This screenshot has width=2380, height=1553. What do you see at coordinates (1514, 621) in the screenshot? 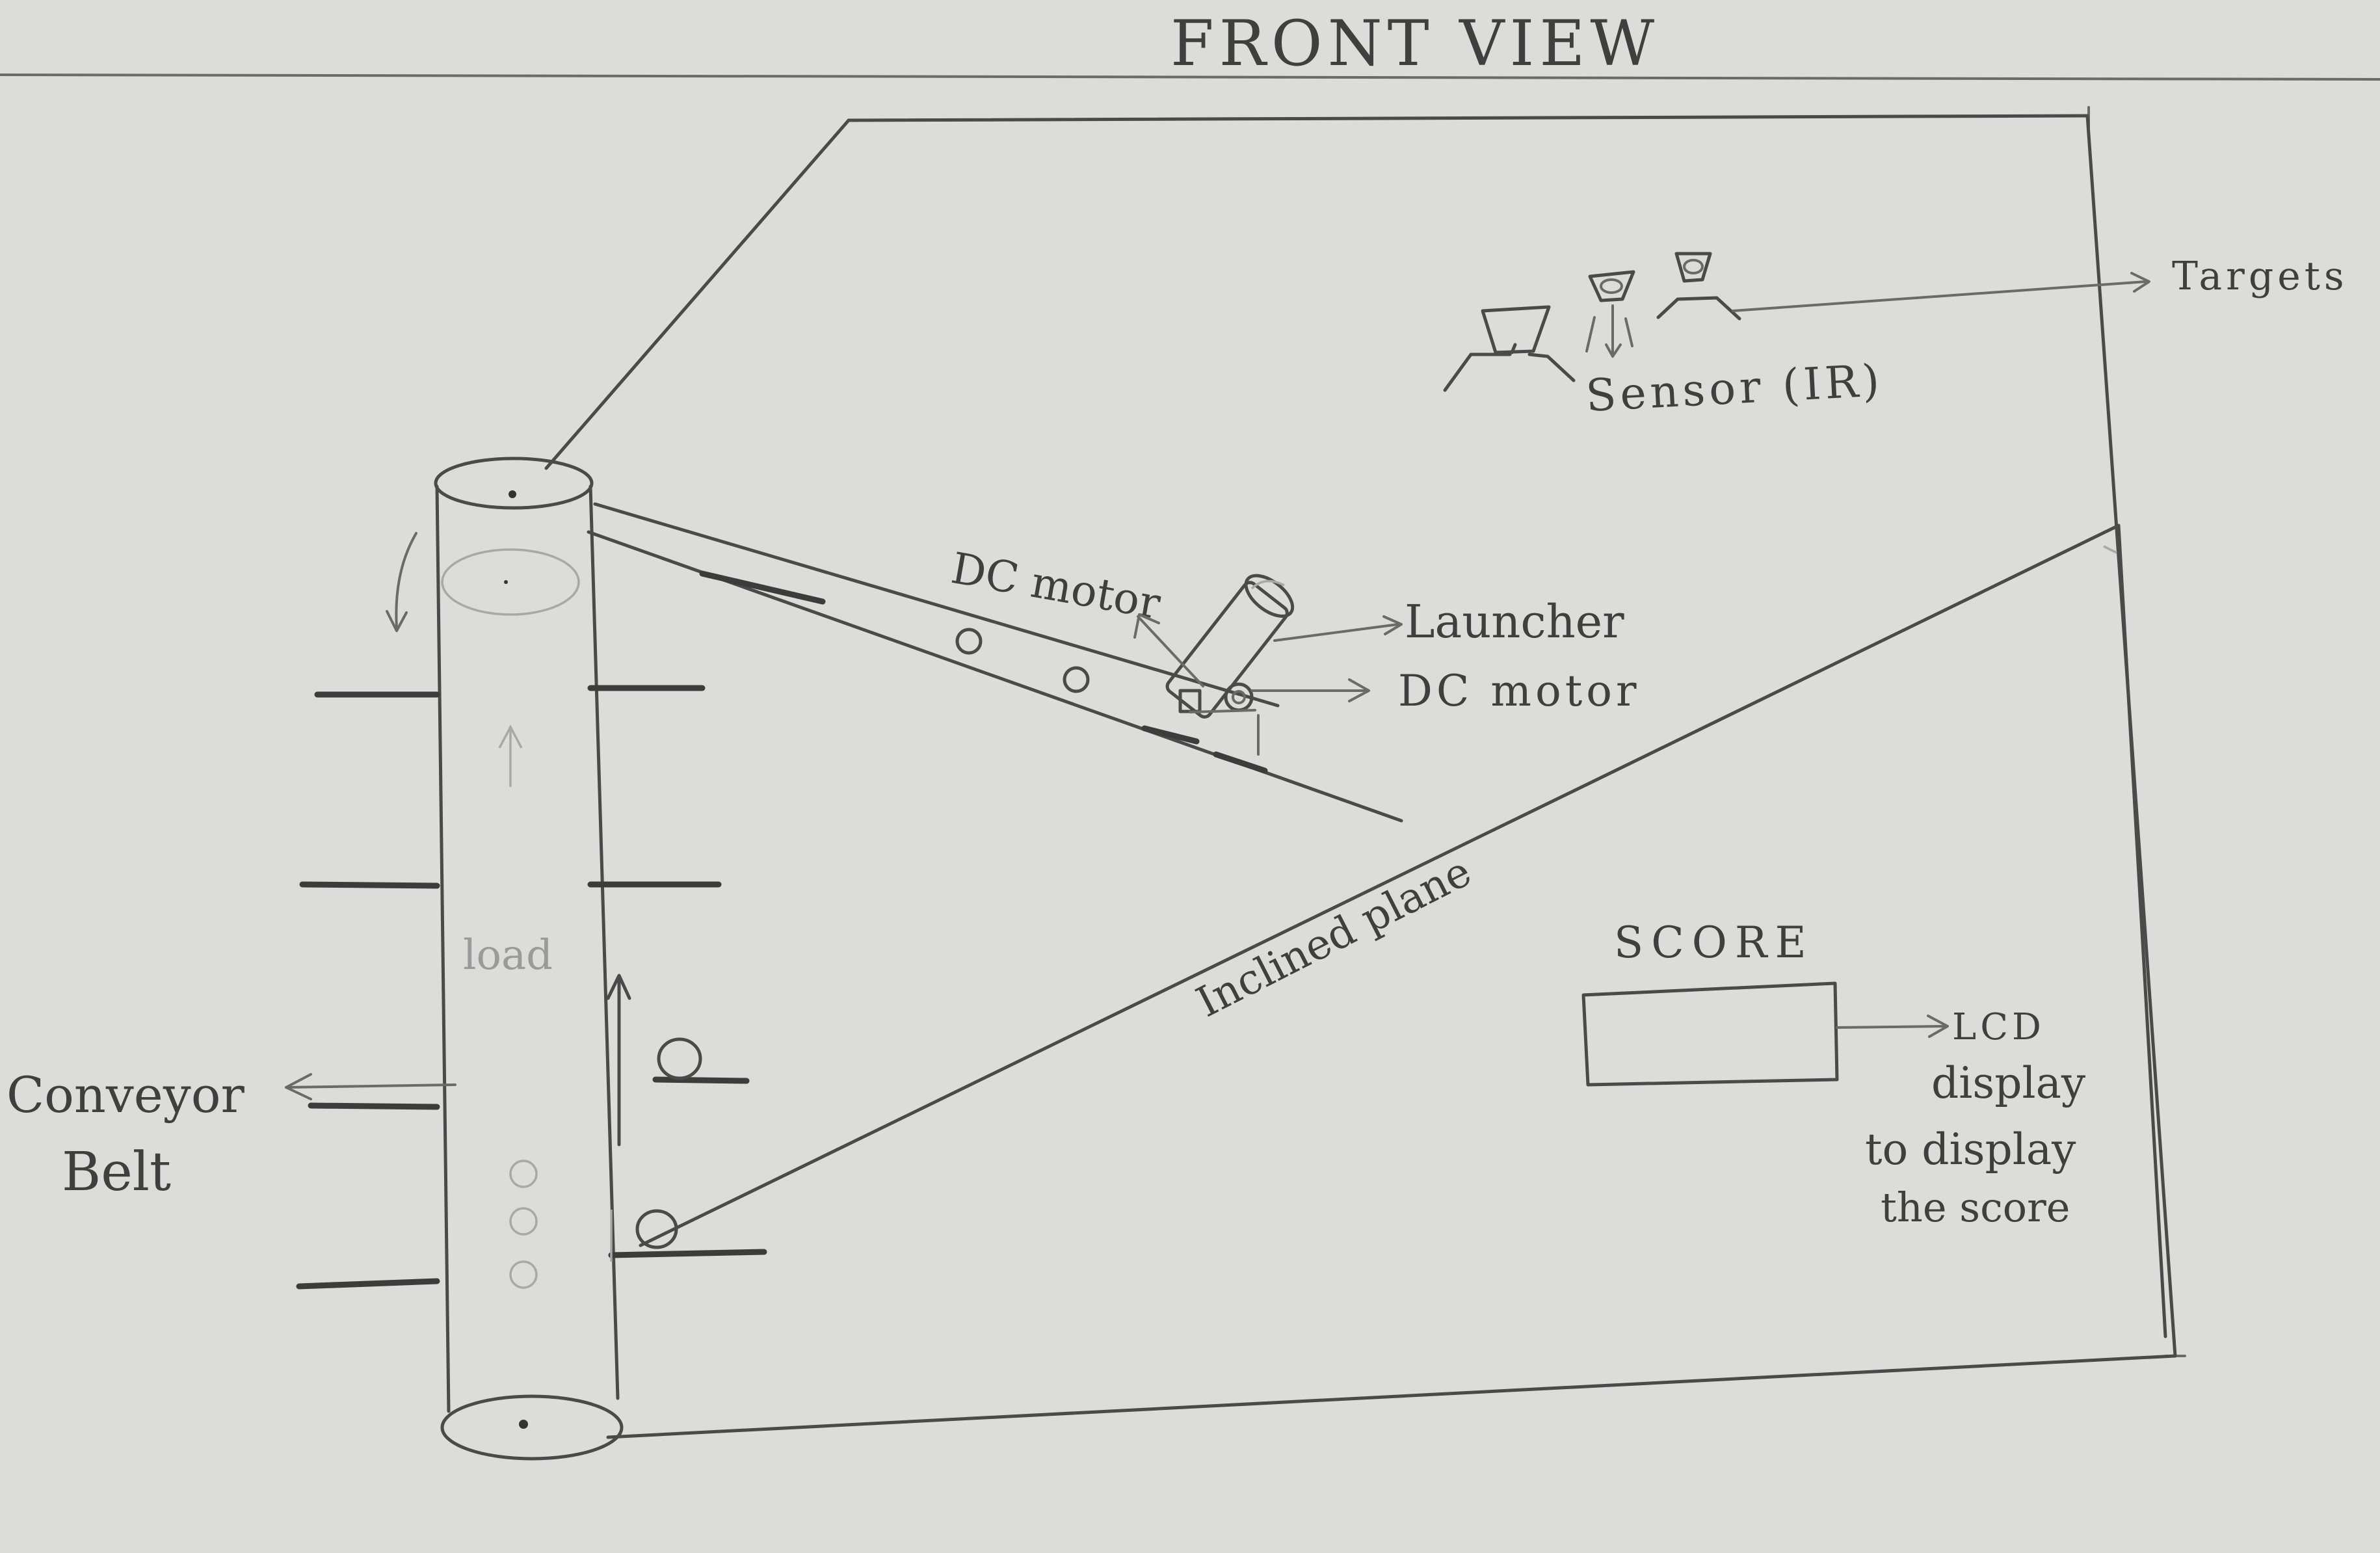
I see `launcher-label: Launcher` at bounding box center [1514, 621].